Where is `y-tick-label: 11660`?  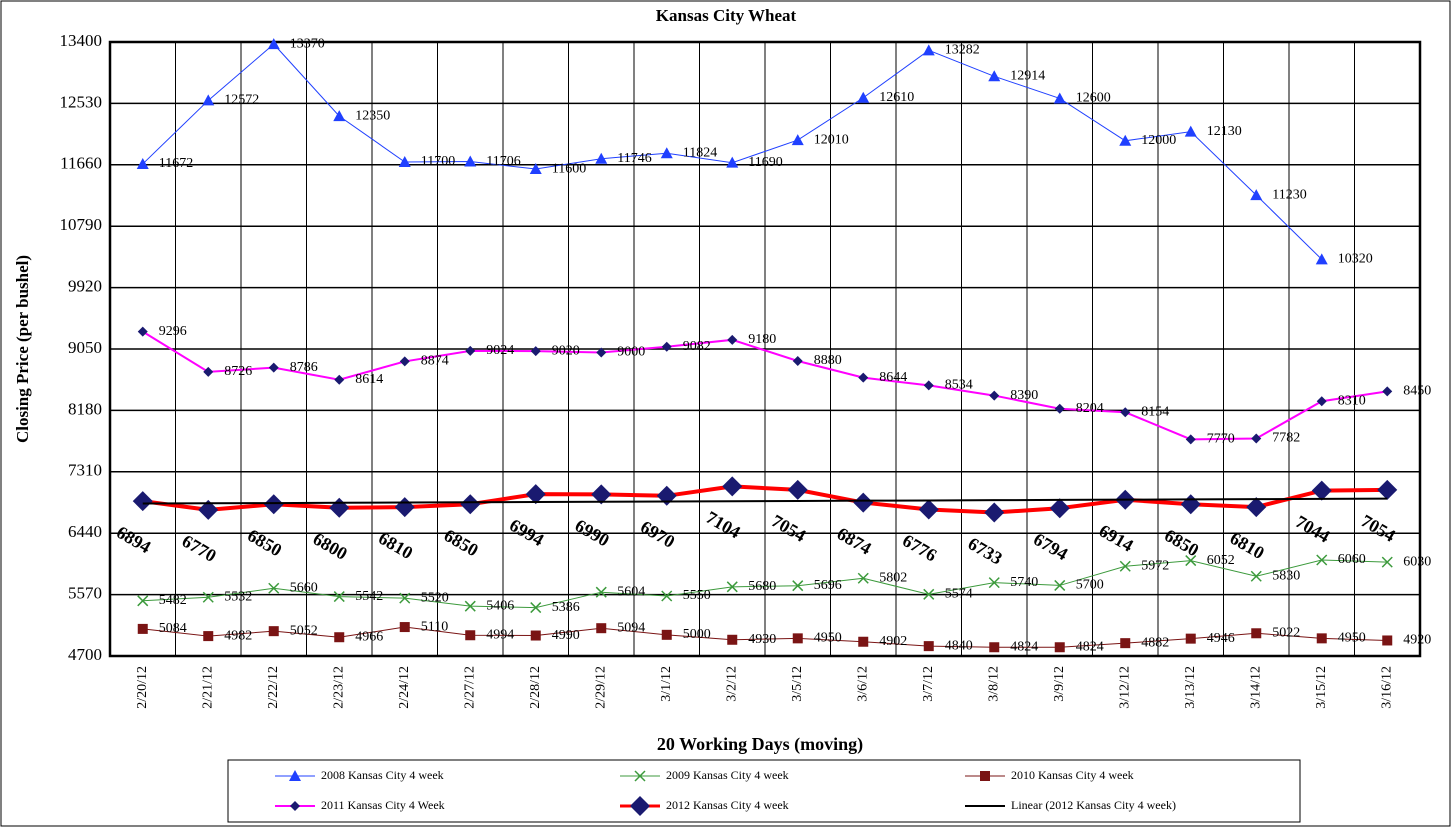 y-tick-label: 11660 is located at coordinates (81, 163).